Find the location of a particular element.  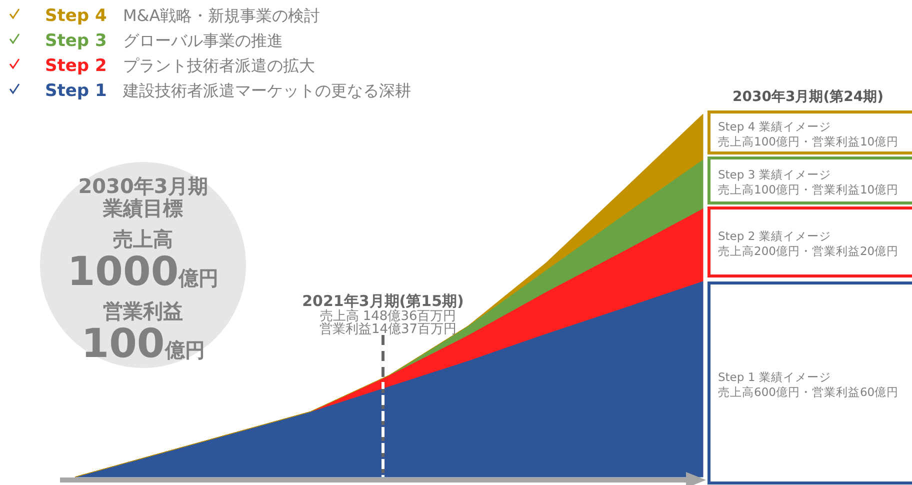

annotation: 営業利益 is located at coordinates (143, 311).